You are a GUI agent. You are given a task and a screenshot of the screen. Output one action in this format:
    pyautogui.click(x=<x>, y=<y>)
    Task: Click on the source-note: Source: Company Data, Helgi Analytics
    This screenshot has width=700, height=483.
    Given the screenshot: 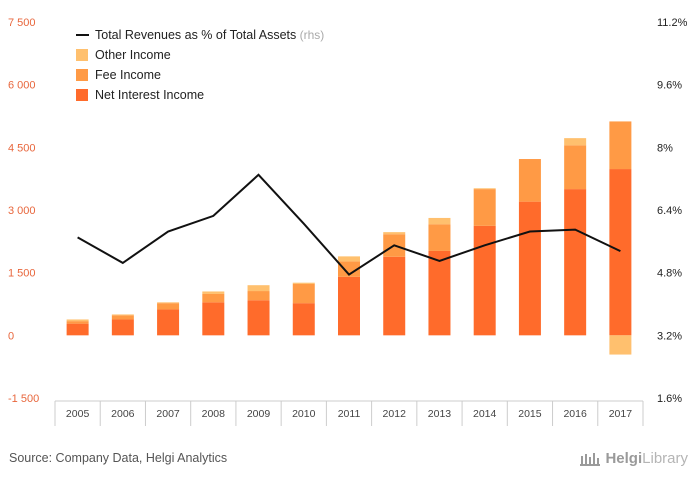 What is the action you would take?
    pyautogui.click(x=118, y=458)
    